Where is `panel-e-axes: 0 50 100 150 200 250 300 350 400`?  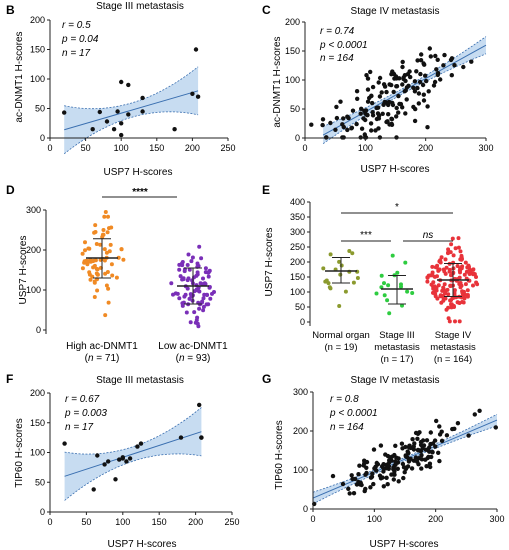 panel-e-axes: 0 50 100 150 200 250 300 350 400 is located at coordinates (300, 262).